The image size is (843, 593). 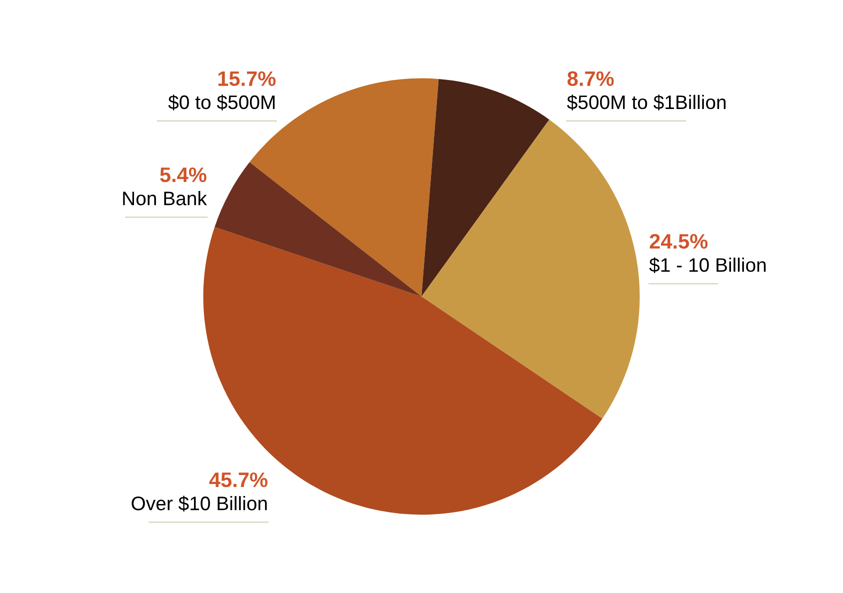 I want to click on data-label: 45.7%, so click(x=238, y=480).